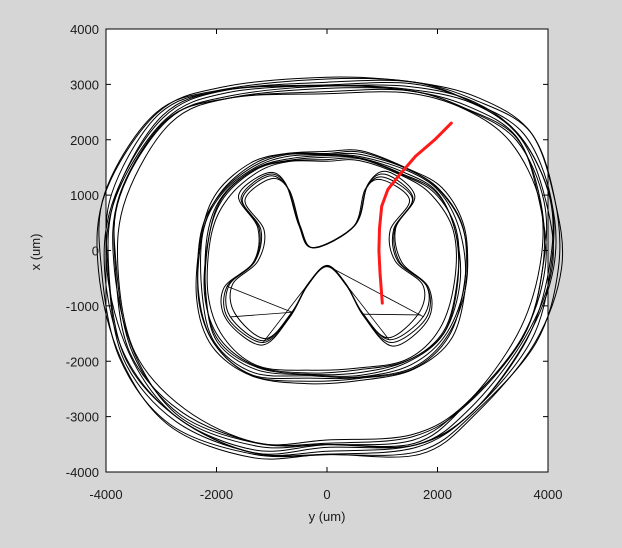  What do you see at coordinates (84, 195) in the screenshot?
I see `y-tick-label: 1000` at bounding box center [84, 195].